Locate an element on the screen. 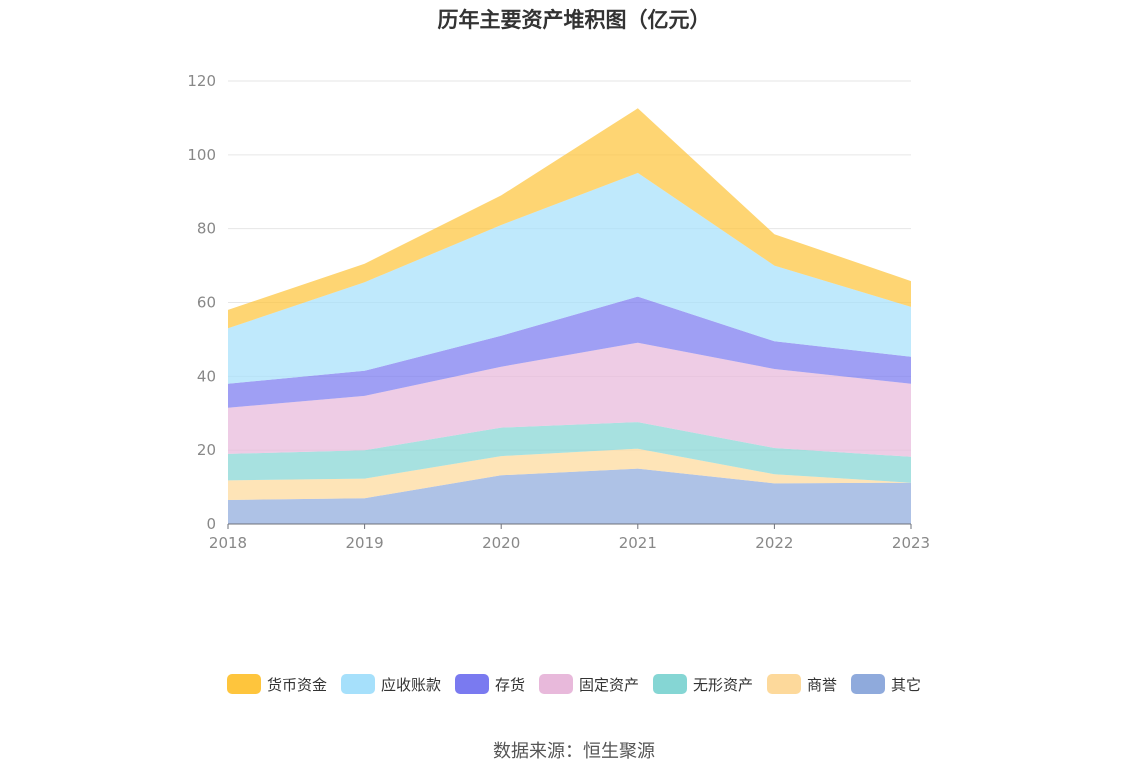 The width and height of the screenshot is (1148, 776). legend-item: 应收账款 is located at coordinates (390, 684).